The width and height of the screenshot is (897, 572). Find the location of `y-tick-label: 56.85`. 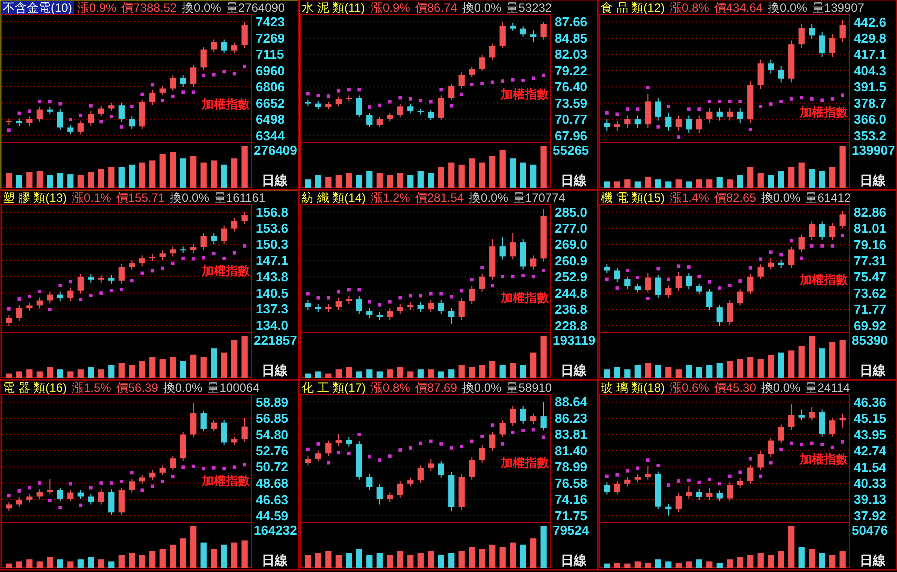

y-tick-label: 56.85 is located at coordinates (272, 418).